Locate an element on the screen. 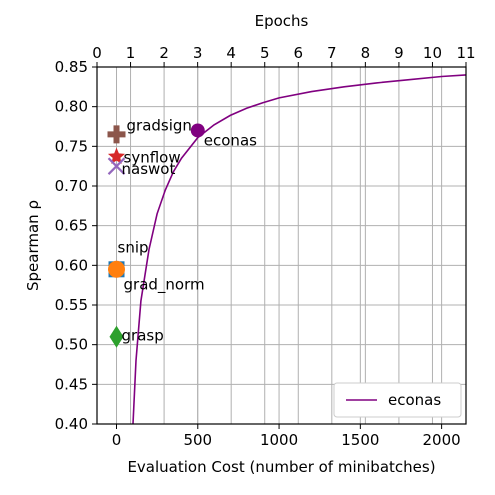 Image resolution: width=495 pixels, height=495 pixels. point-label-grad_norm: grad_norm is located at coordinates (164, 284).